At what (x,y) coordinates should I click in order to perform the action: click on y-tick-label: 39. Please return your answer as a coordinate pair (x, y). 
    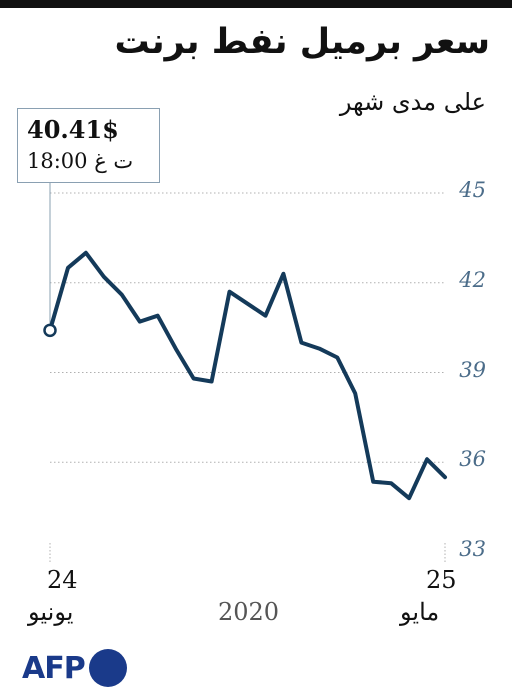
    Looking at the image, I should click on (472, 369).